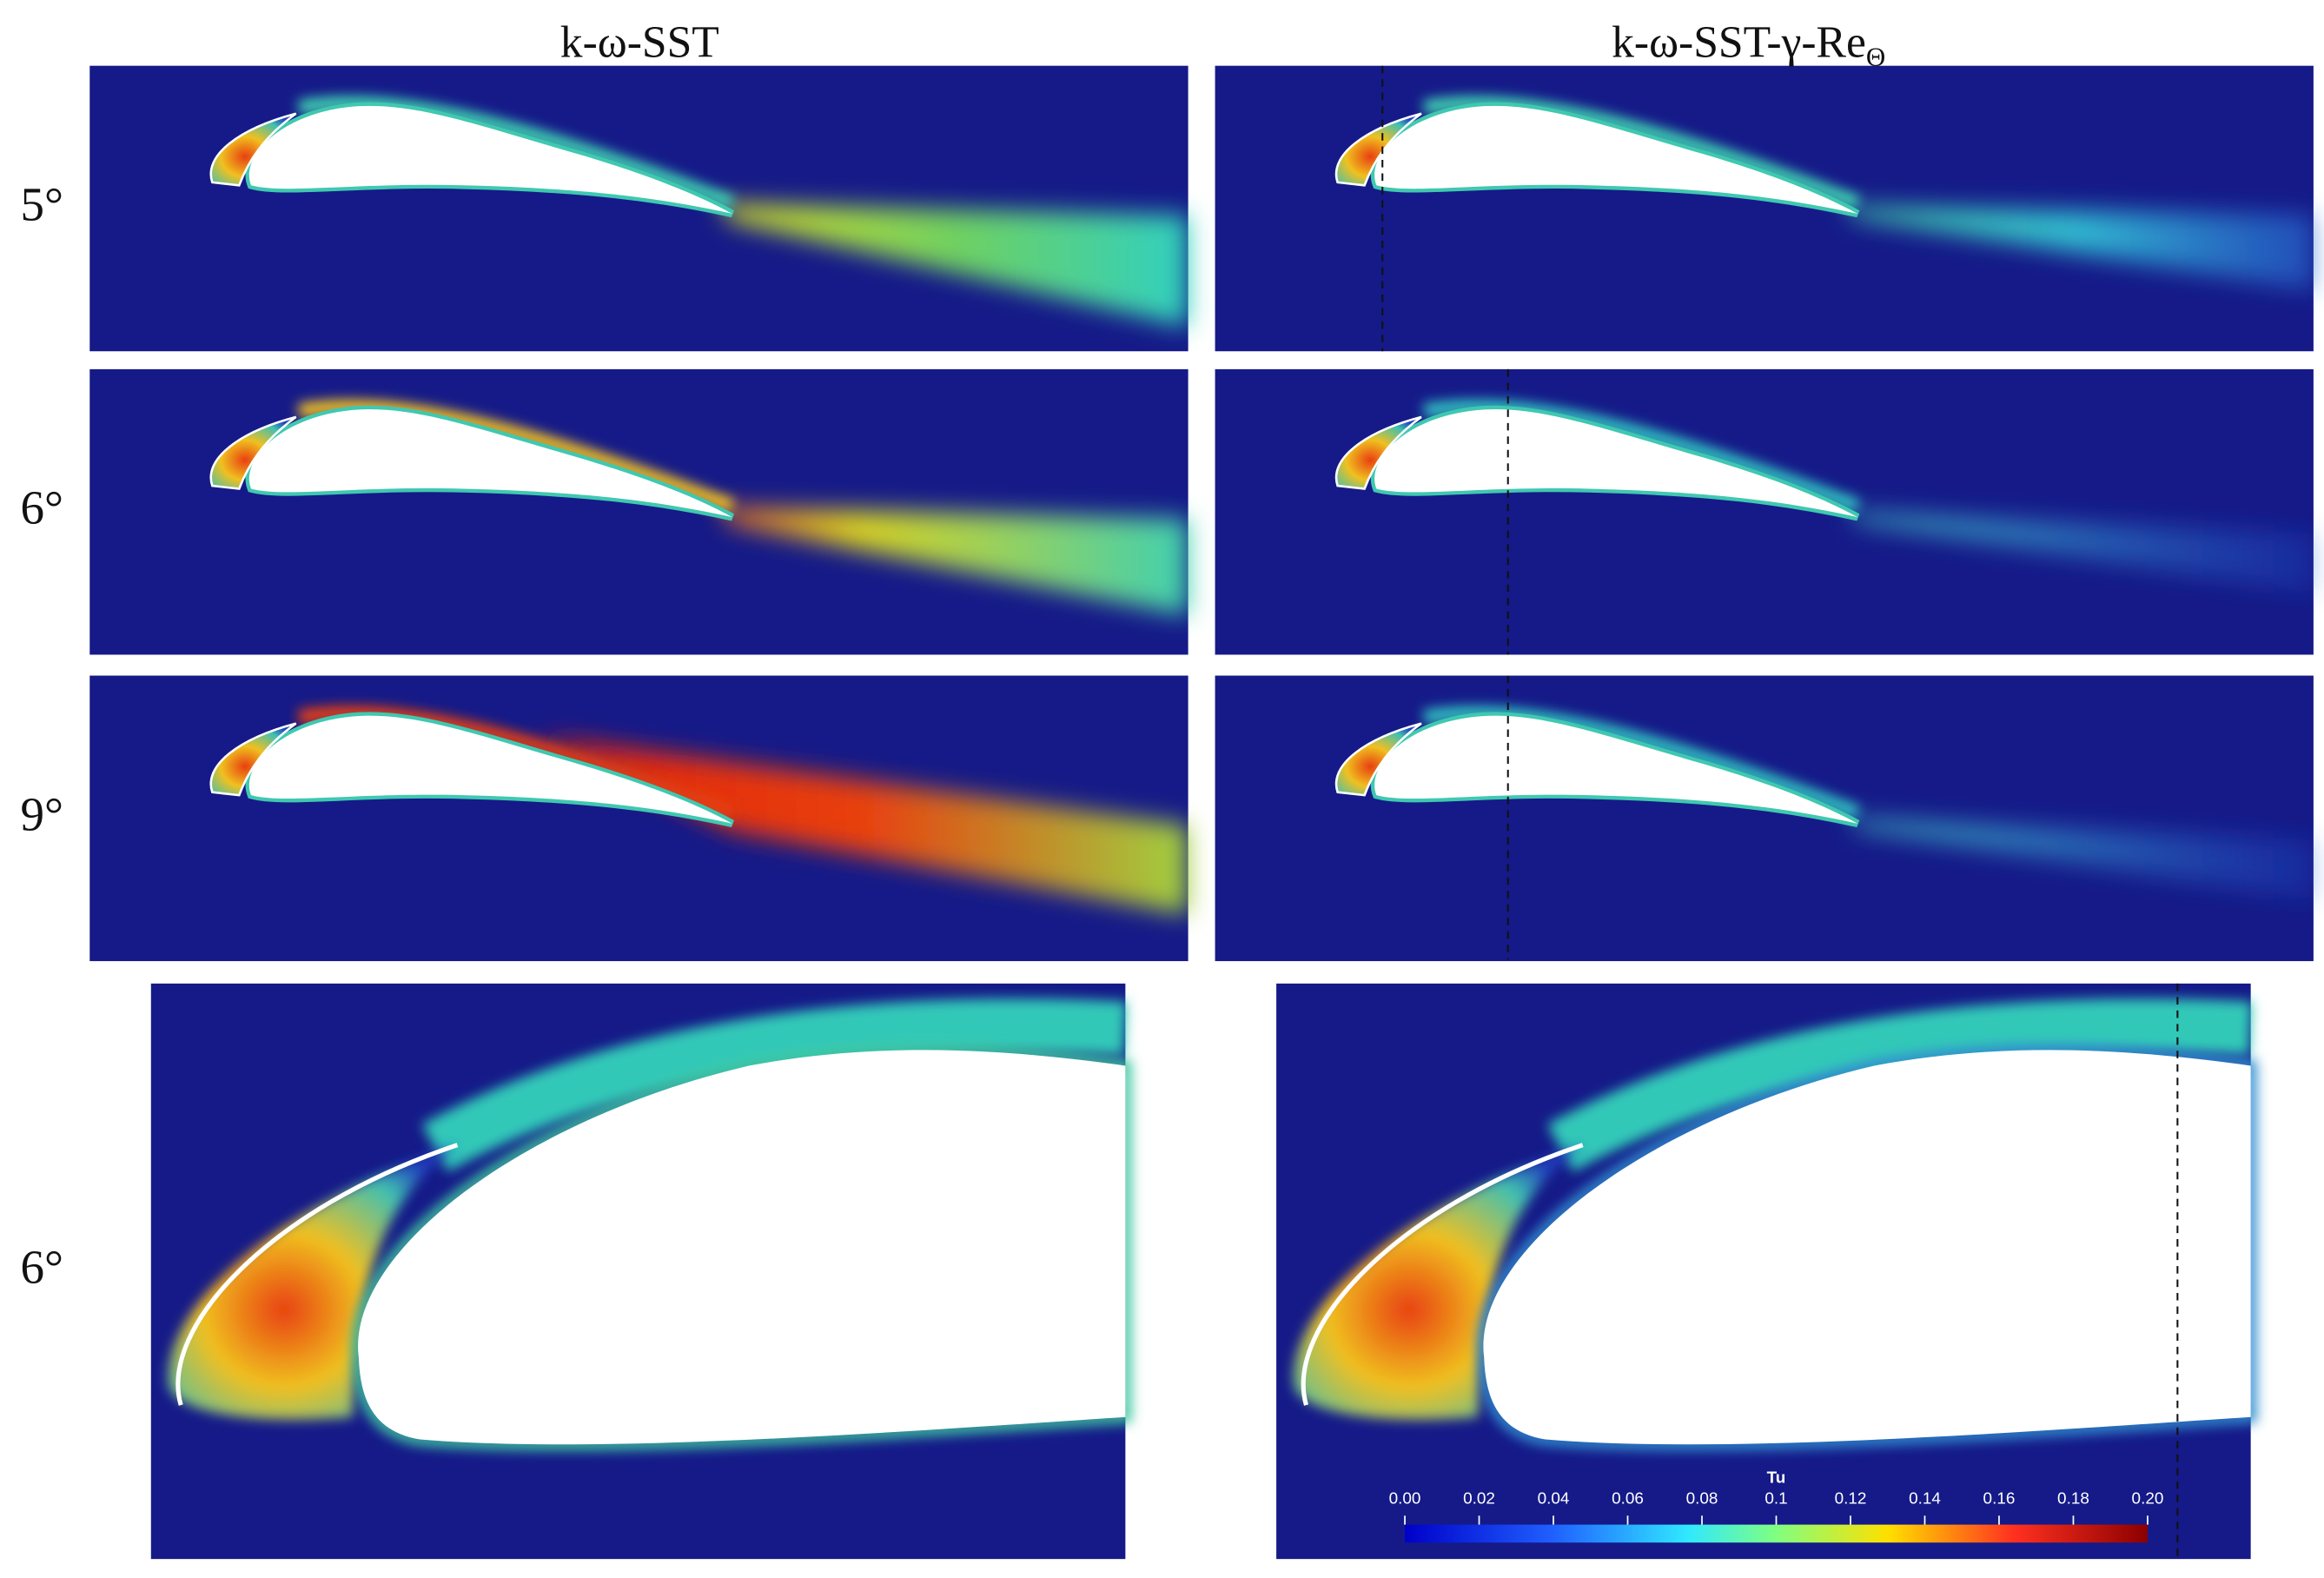 This screenshot has width=2324, height=1578. What do you see at coordinates (1925, 1499) in the screenshot?
I see `colorbar-tick-label: 0.14` at bounding box center [1925, 1499].